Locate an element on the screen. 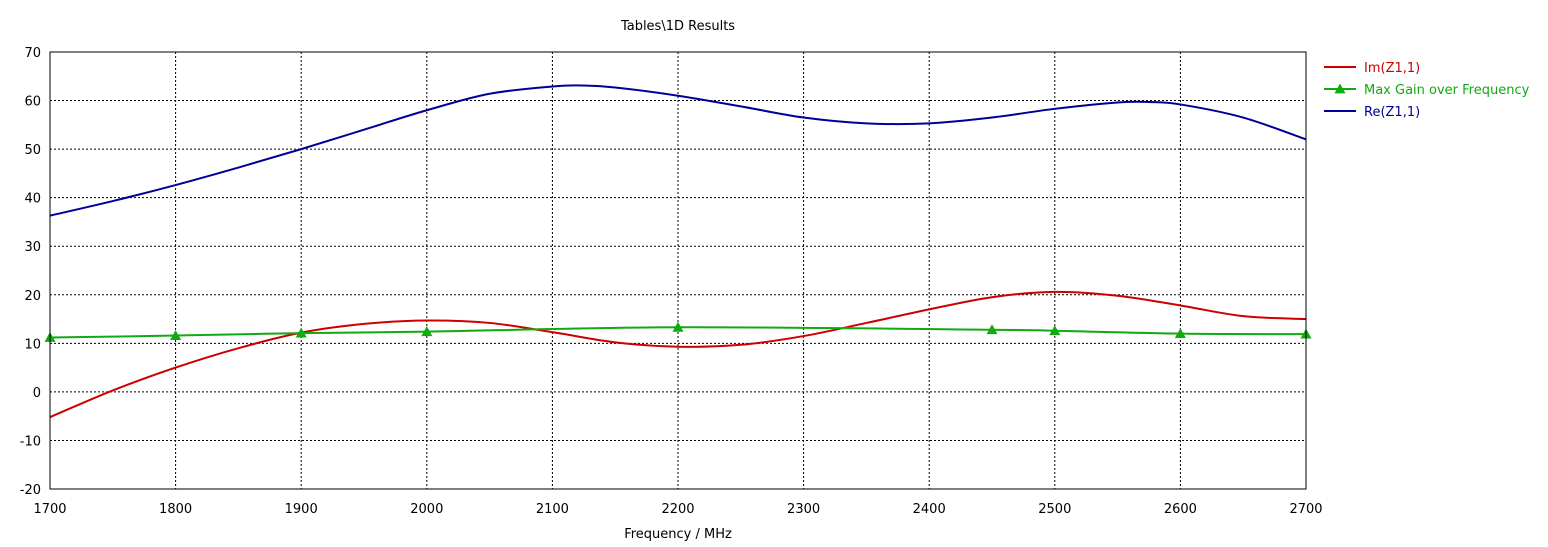  legend-item-max-gain-over-frequency: Max Gain over Frequency is located at coordinates (1427, 90).